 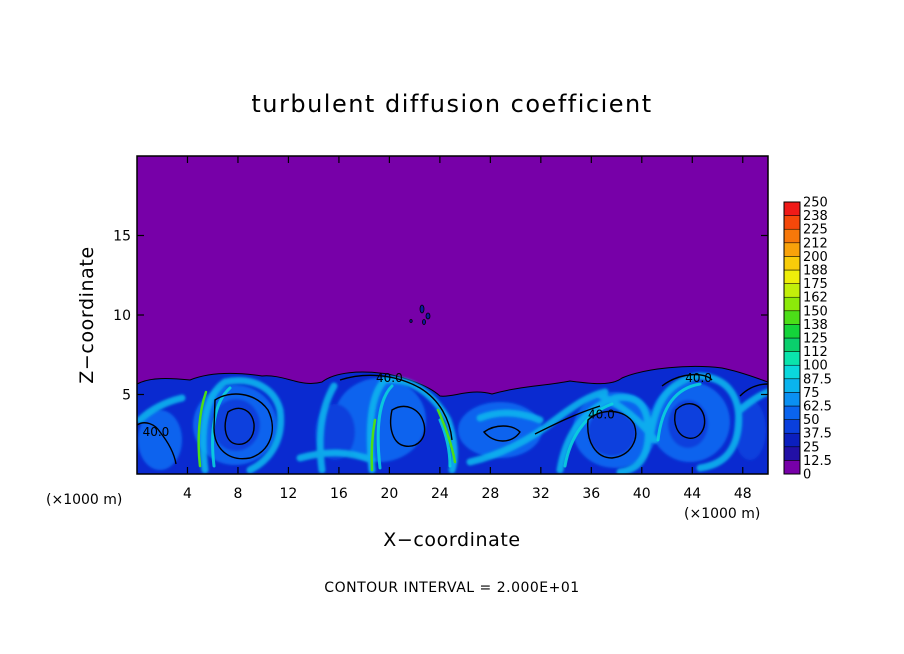 I want to click on colorbar-label: 250, so click(x=815, y=203).